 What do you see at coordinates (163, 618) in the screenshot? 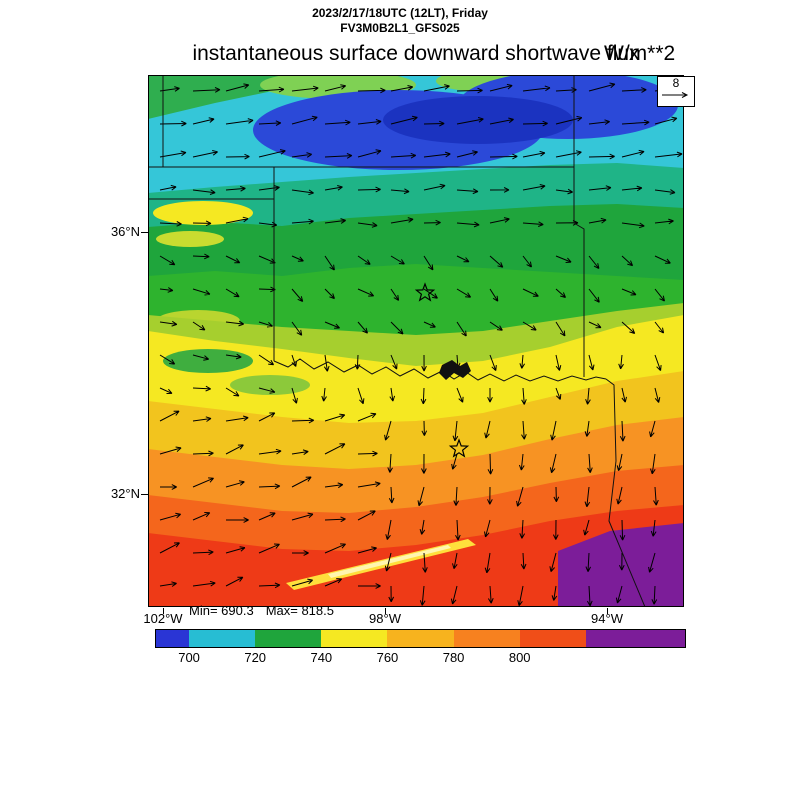
I see `lon-label: 102°W` at bounding box center [163, 618].